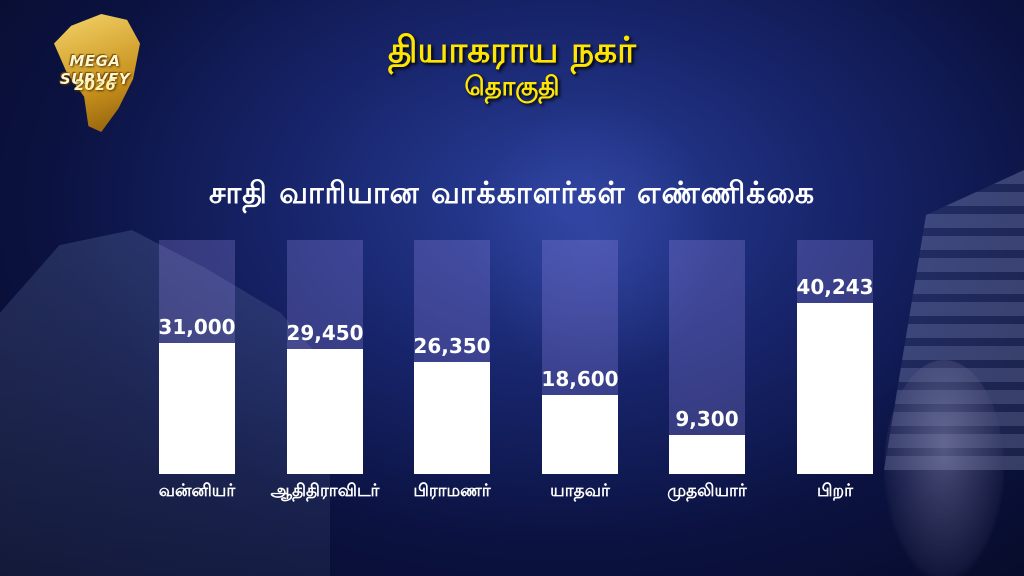 The height and width of the screenshot is (576, 1024). I want to click on category-label: பிறர், so click(835, 491).